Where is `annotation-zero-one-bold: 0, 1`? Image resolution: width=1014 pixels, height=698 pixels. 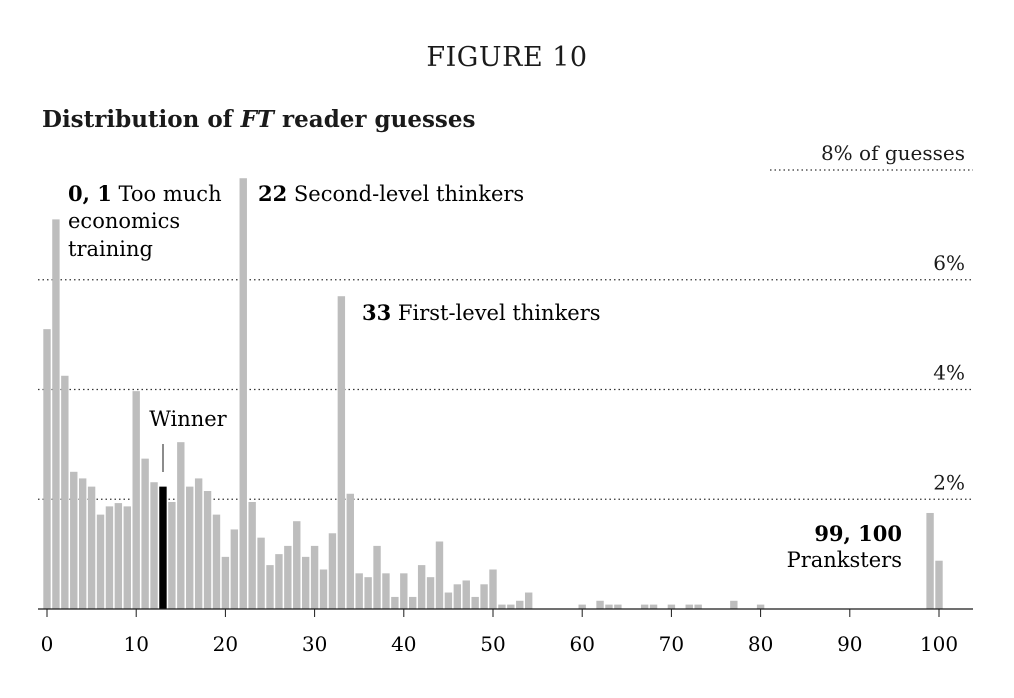 annotation-zero-one-bold: 0, 1 is located at coordinates (90, 193).